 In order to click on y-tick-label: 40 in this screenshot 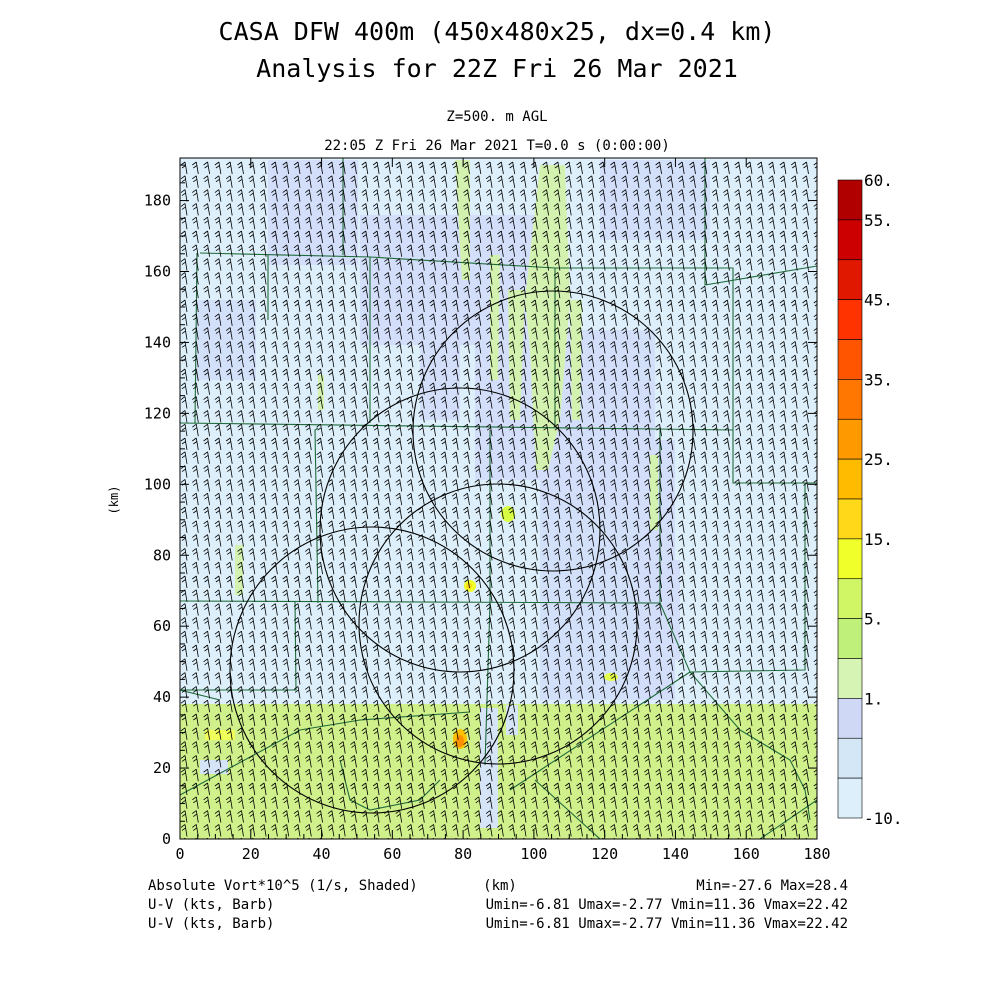, I will do `click(162, 697)`.